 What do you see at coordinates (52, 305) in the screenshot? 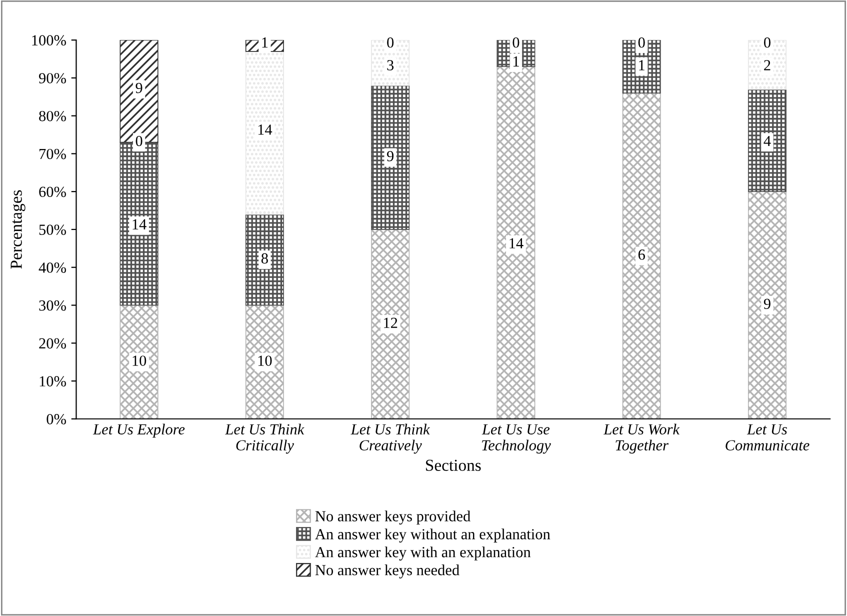
I see `y-tick-label: 30%` at bounding box center [52, 305].